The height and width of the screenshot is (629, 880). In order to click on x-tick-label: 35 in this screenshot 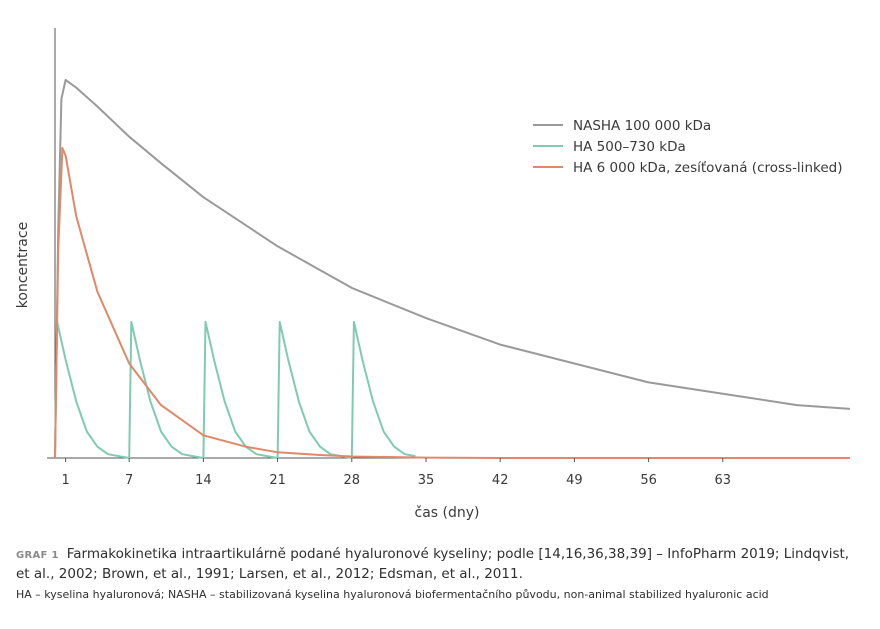, I will do `click(426, 480)`.